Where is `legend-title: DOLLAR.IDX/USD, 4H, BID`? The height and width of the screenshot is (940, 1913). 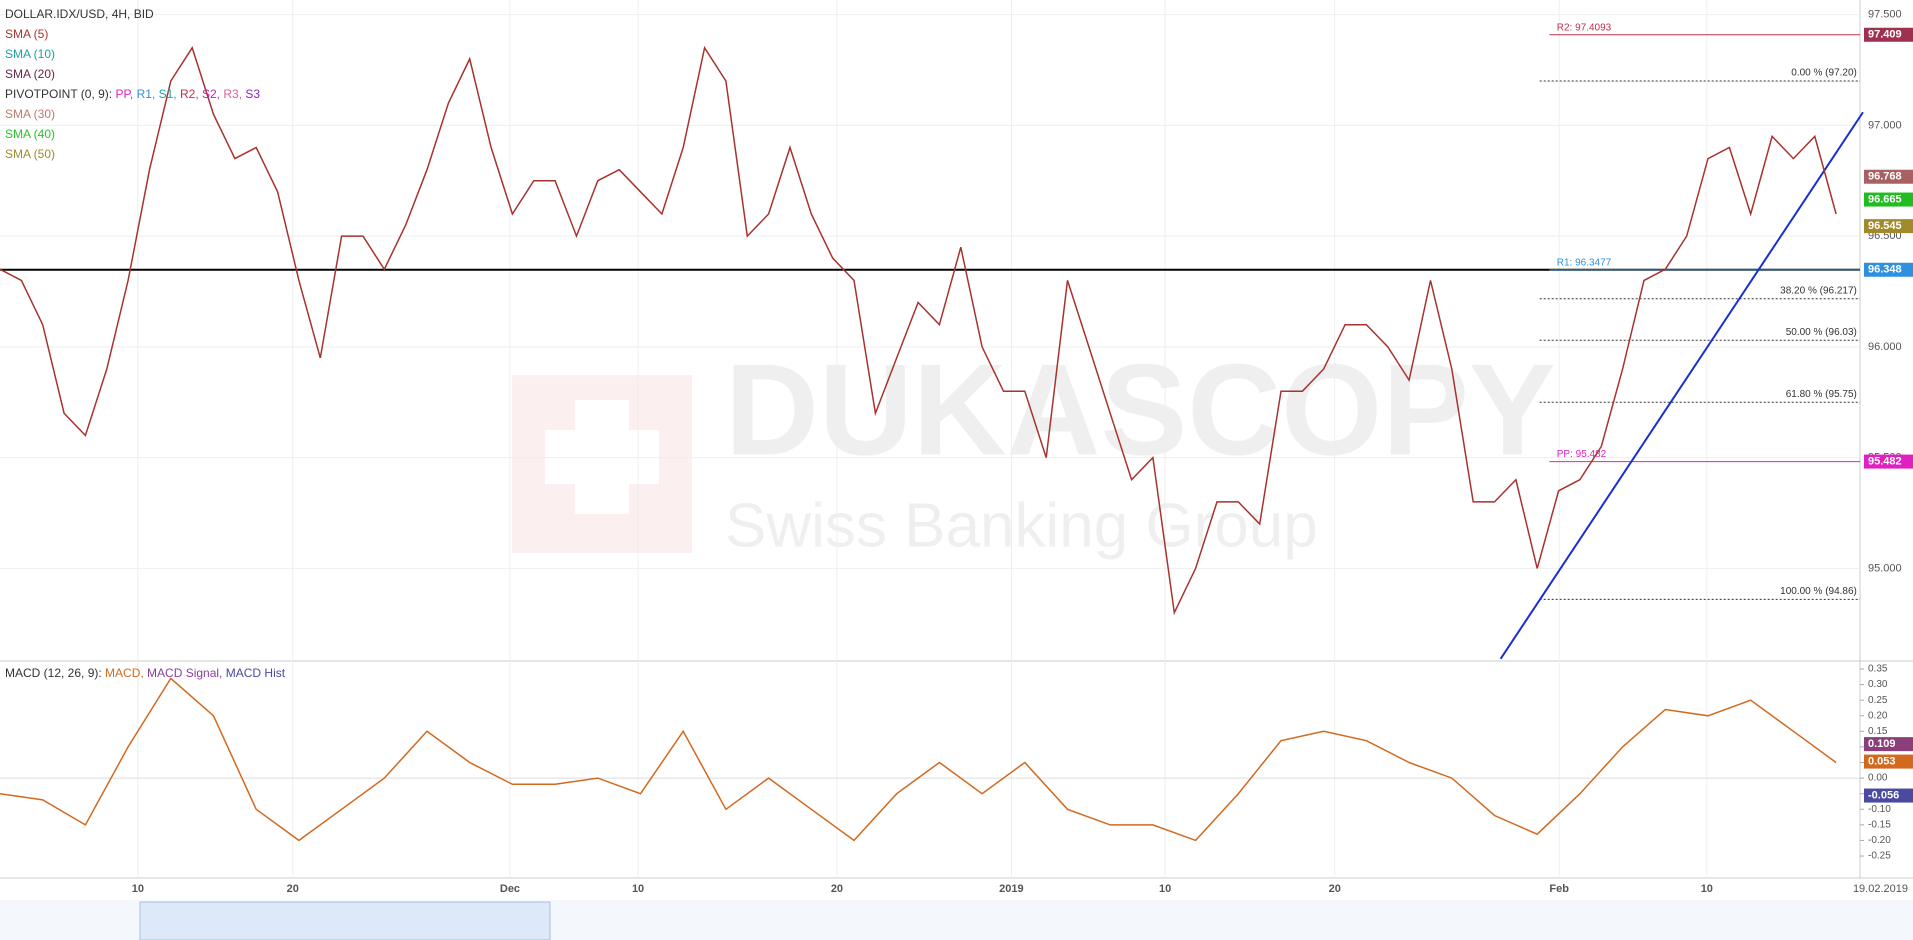
legend-title: DOLLAR.IDX/USD, 4H, BID is located at coordinates (79, 14).